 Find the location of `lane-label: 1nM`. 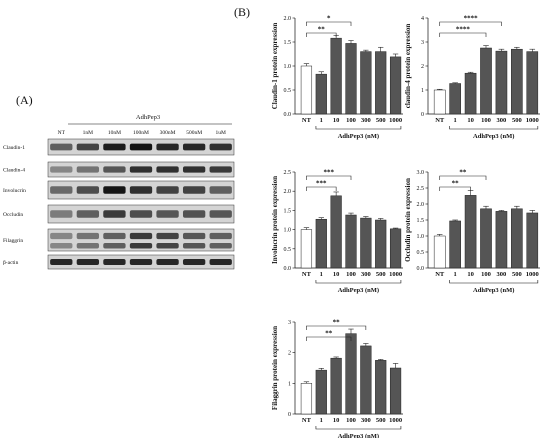

lane-label: 1nM is located at coordinates (88, 133).